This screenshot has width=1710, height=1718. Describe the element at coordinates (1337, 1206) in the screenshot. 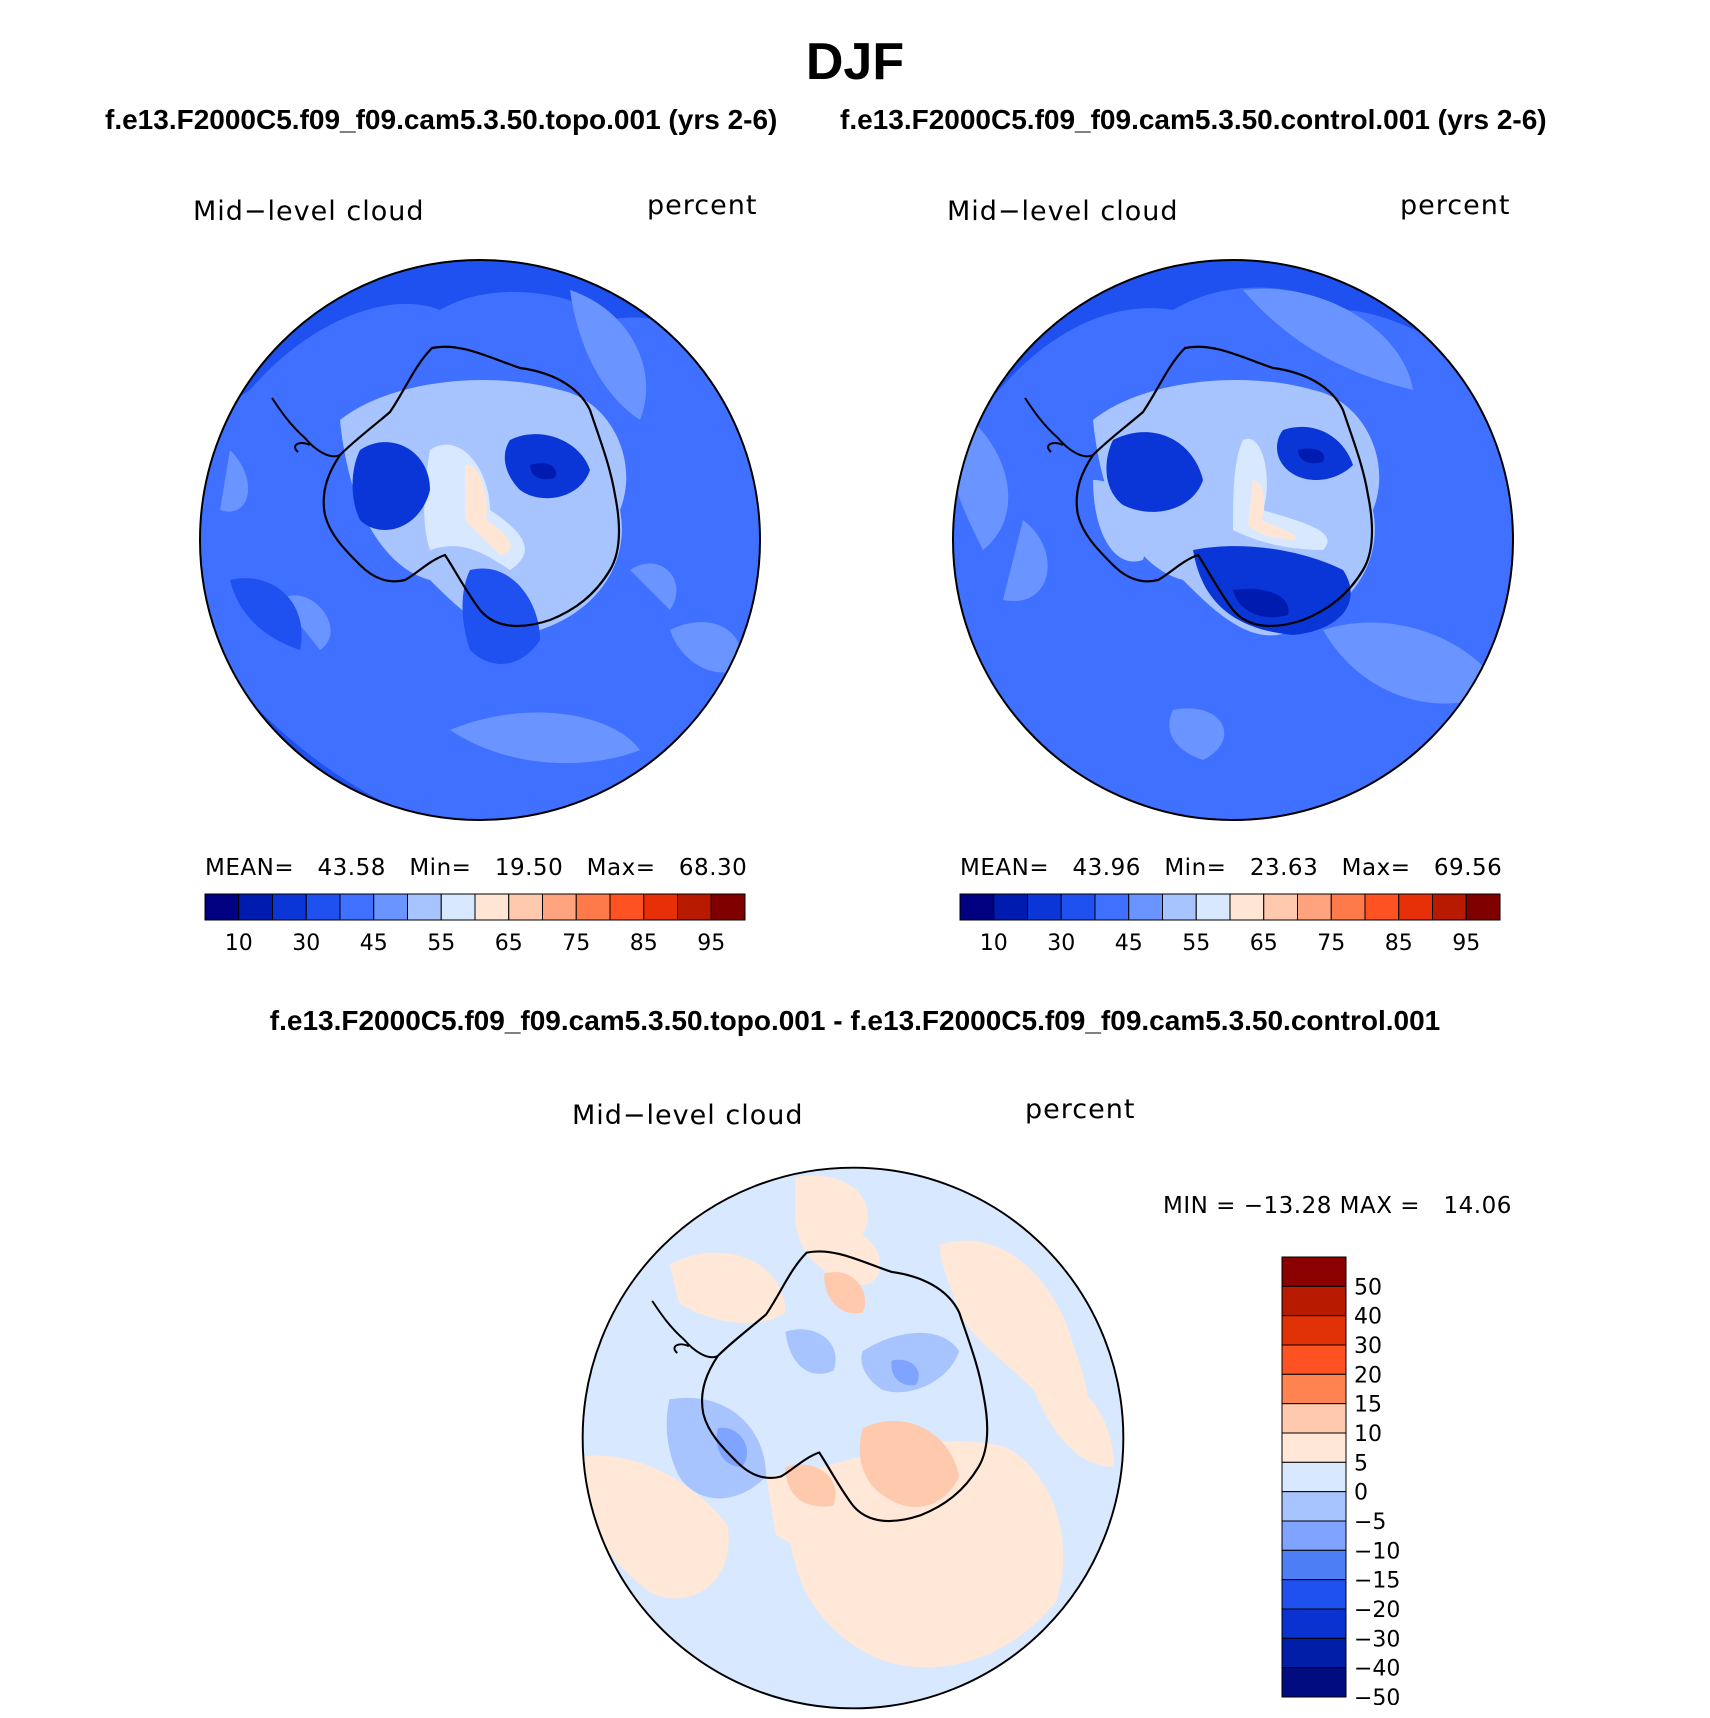

I see `diff-minmax: MIN = −13.28 MAX = 14.06` at that location.